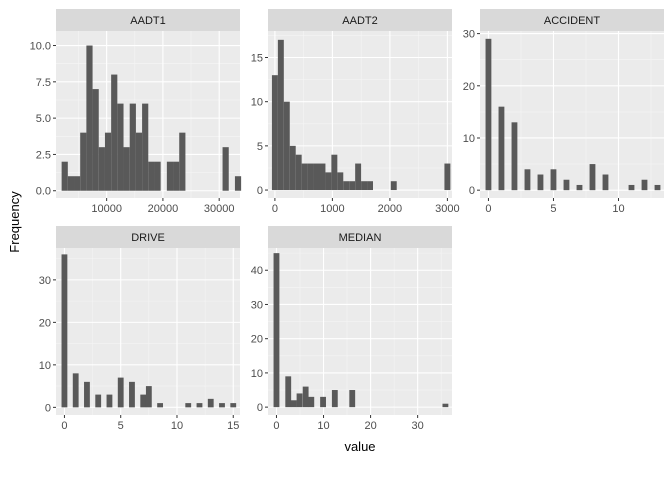 The image size is (672, 485). What do you see at coordinates (332, 209) in the screenshot?
I see `x-tick-label: 1000` at bounding box center [332, 209].